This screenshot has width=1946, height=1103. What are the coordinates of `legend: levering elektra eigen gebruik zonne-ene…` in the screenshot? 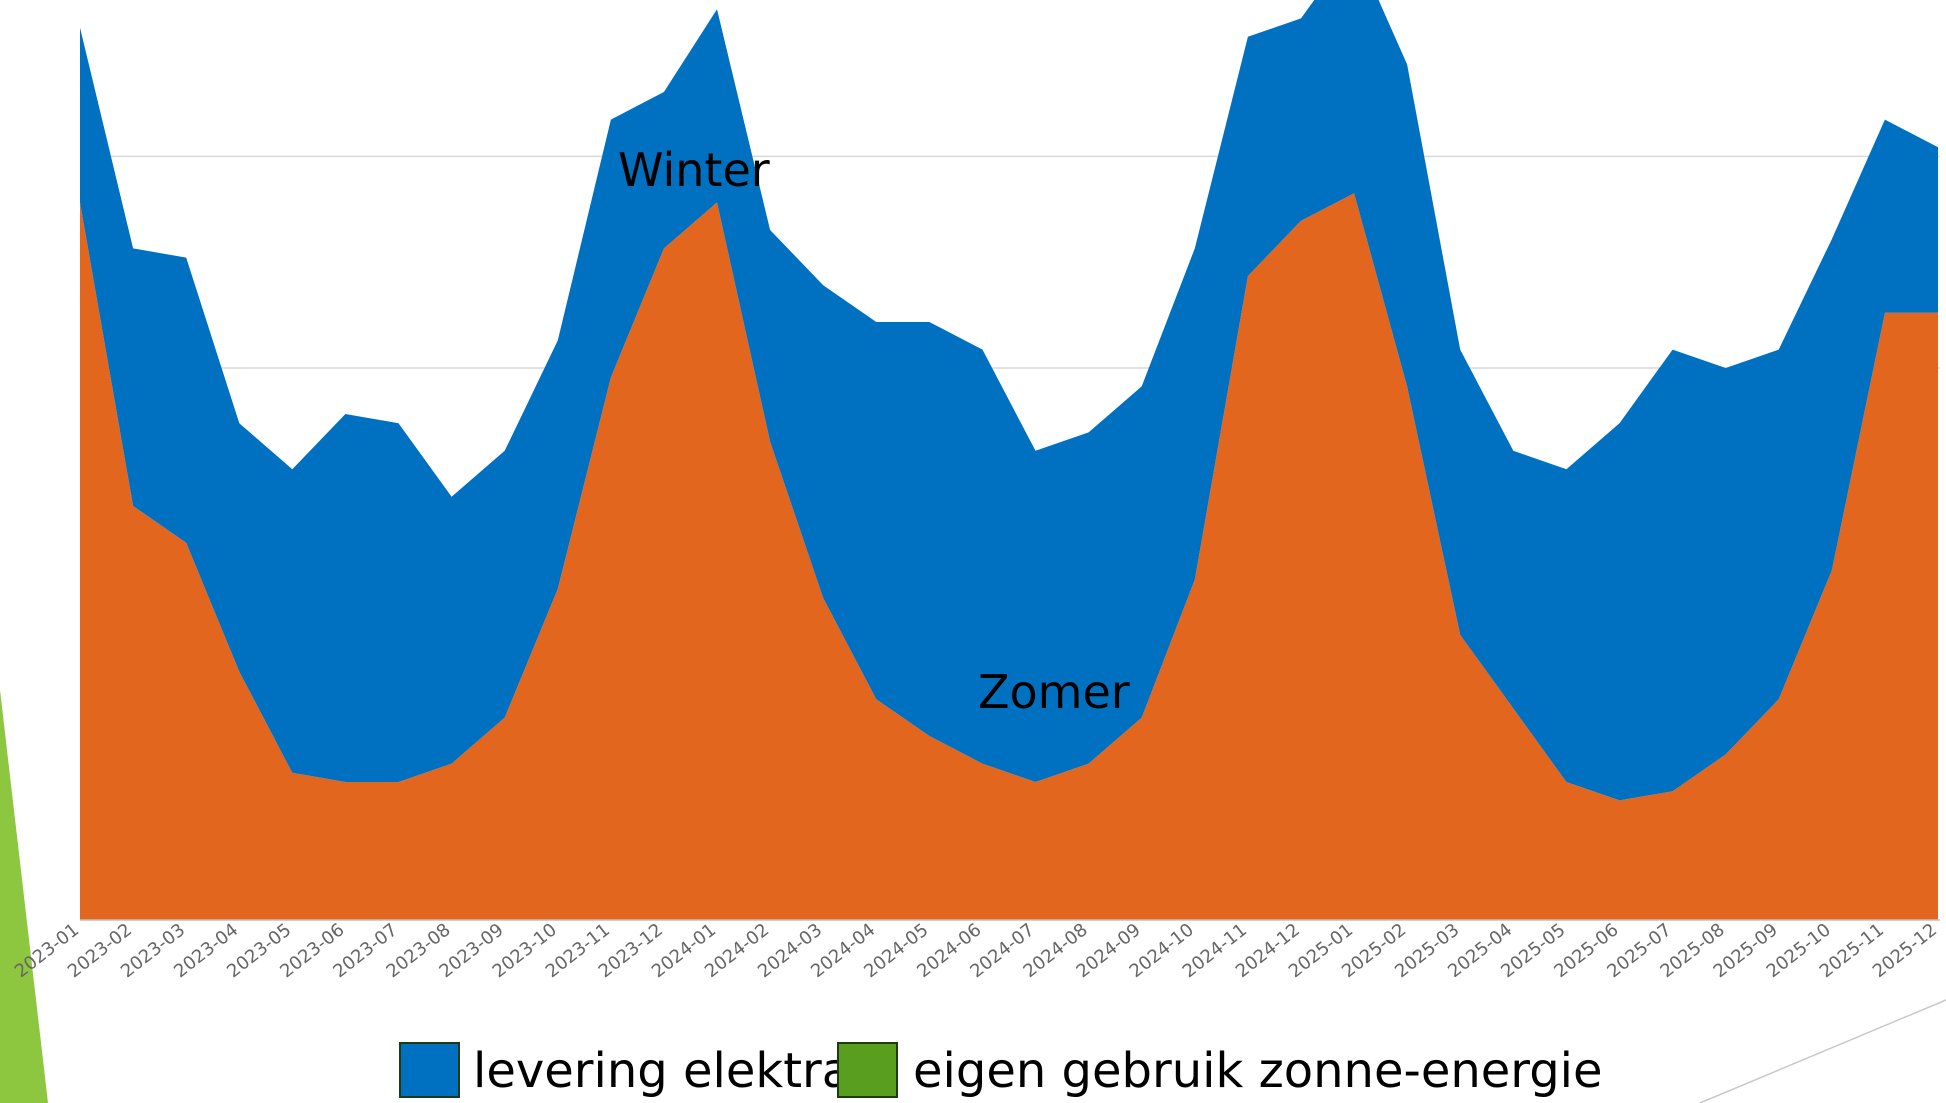 It's located at (1001, 1070).